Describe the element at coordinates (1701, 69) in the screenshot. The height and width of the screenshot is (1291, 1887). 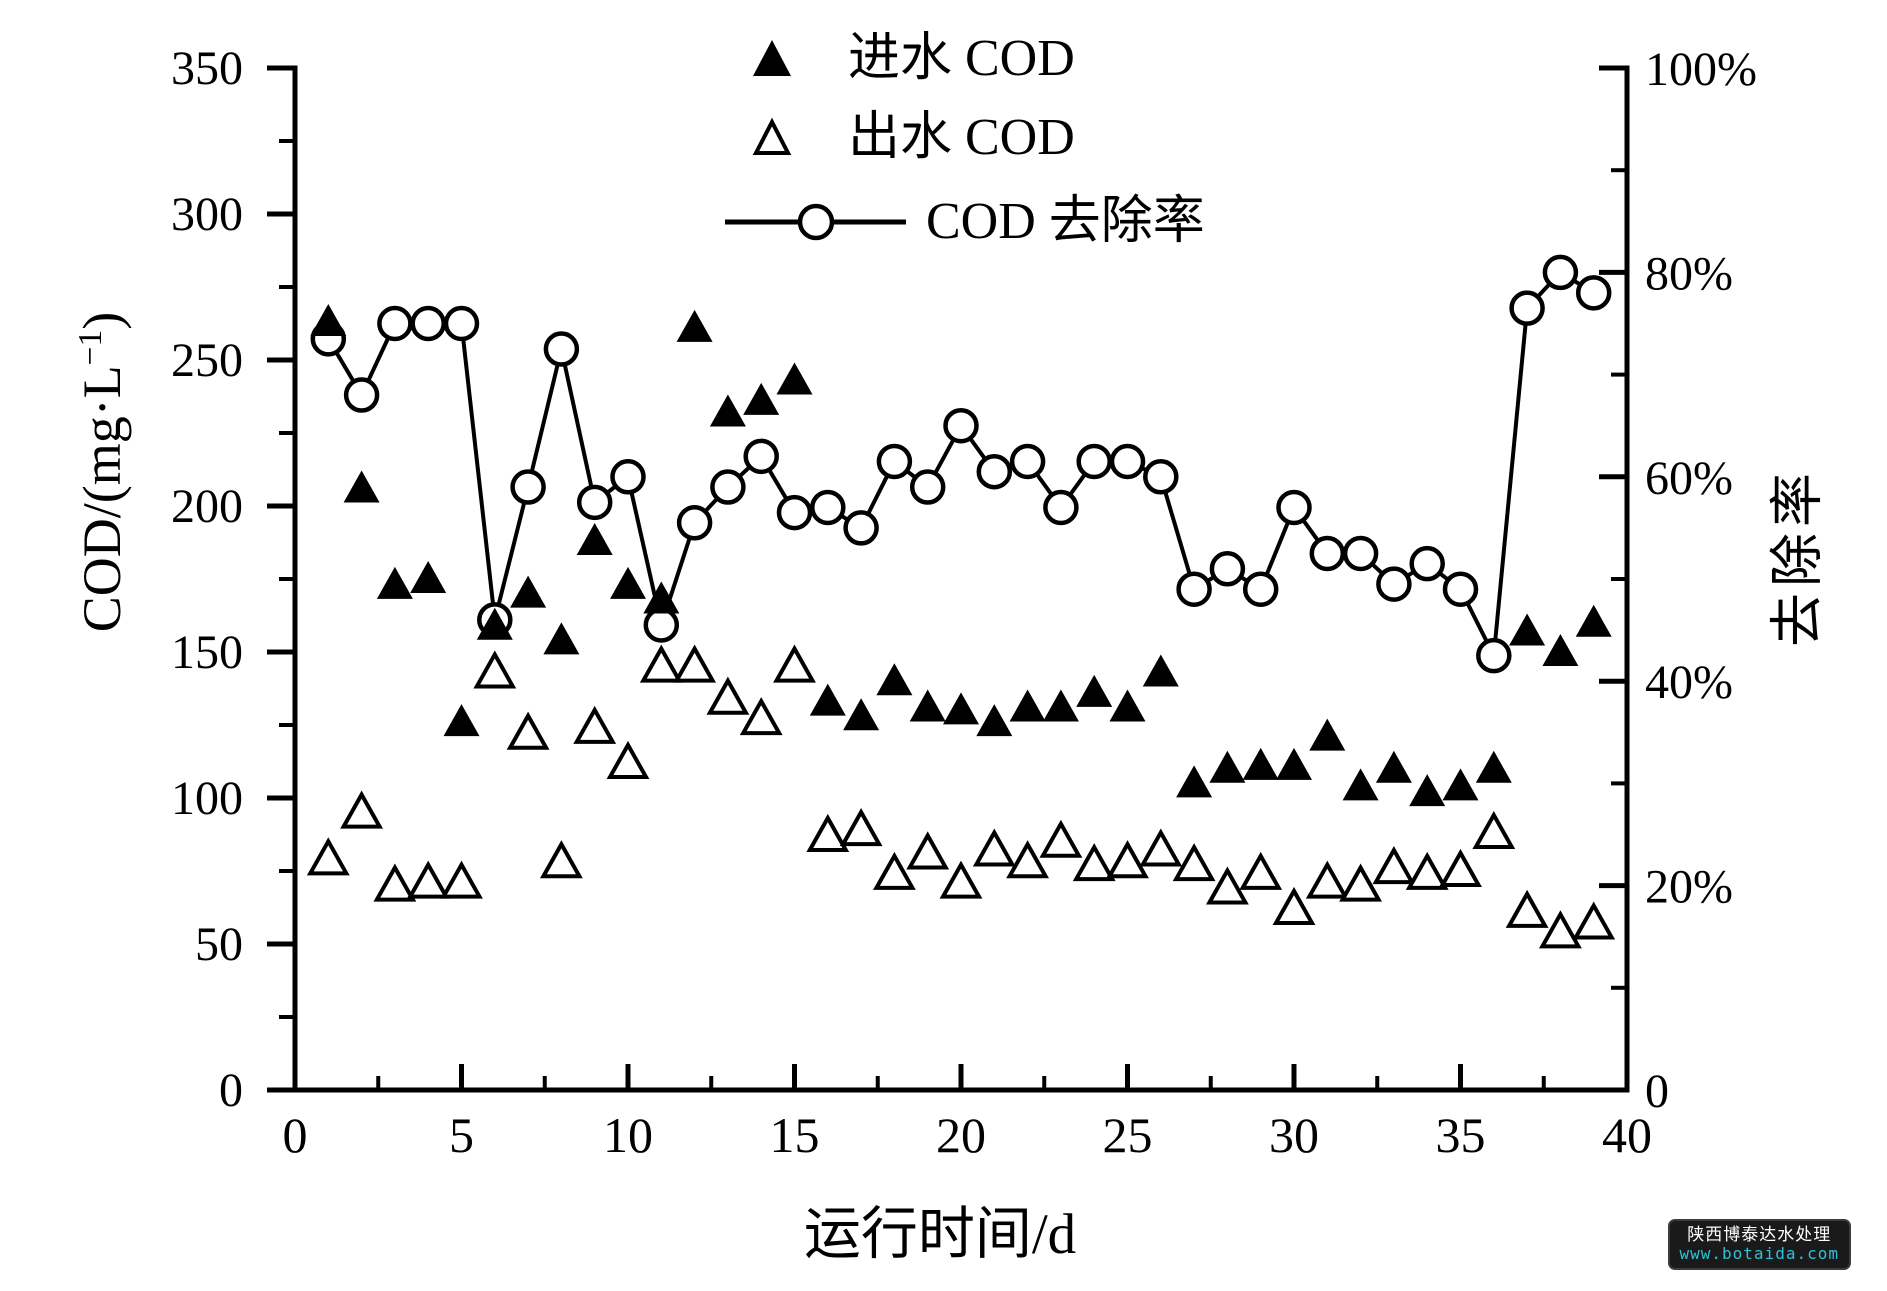
I see `svg-text: 100%` at that location.